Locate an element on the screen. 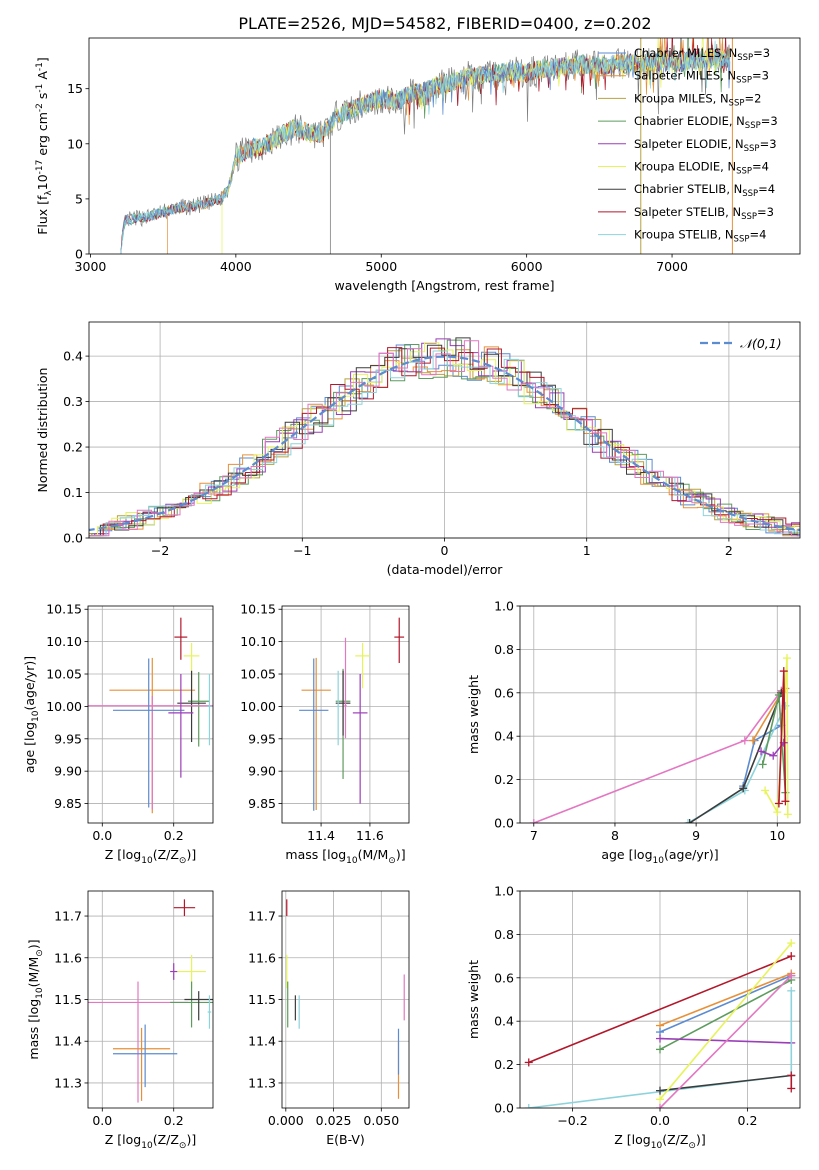 Image resolution: width=819 pixels, height=1170 pixels. y-axis-label: age [log10(age/yr)] is located at coordinates (31, 714).